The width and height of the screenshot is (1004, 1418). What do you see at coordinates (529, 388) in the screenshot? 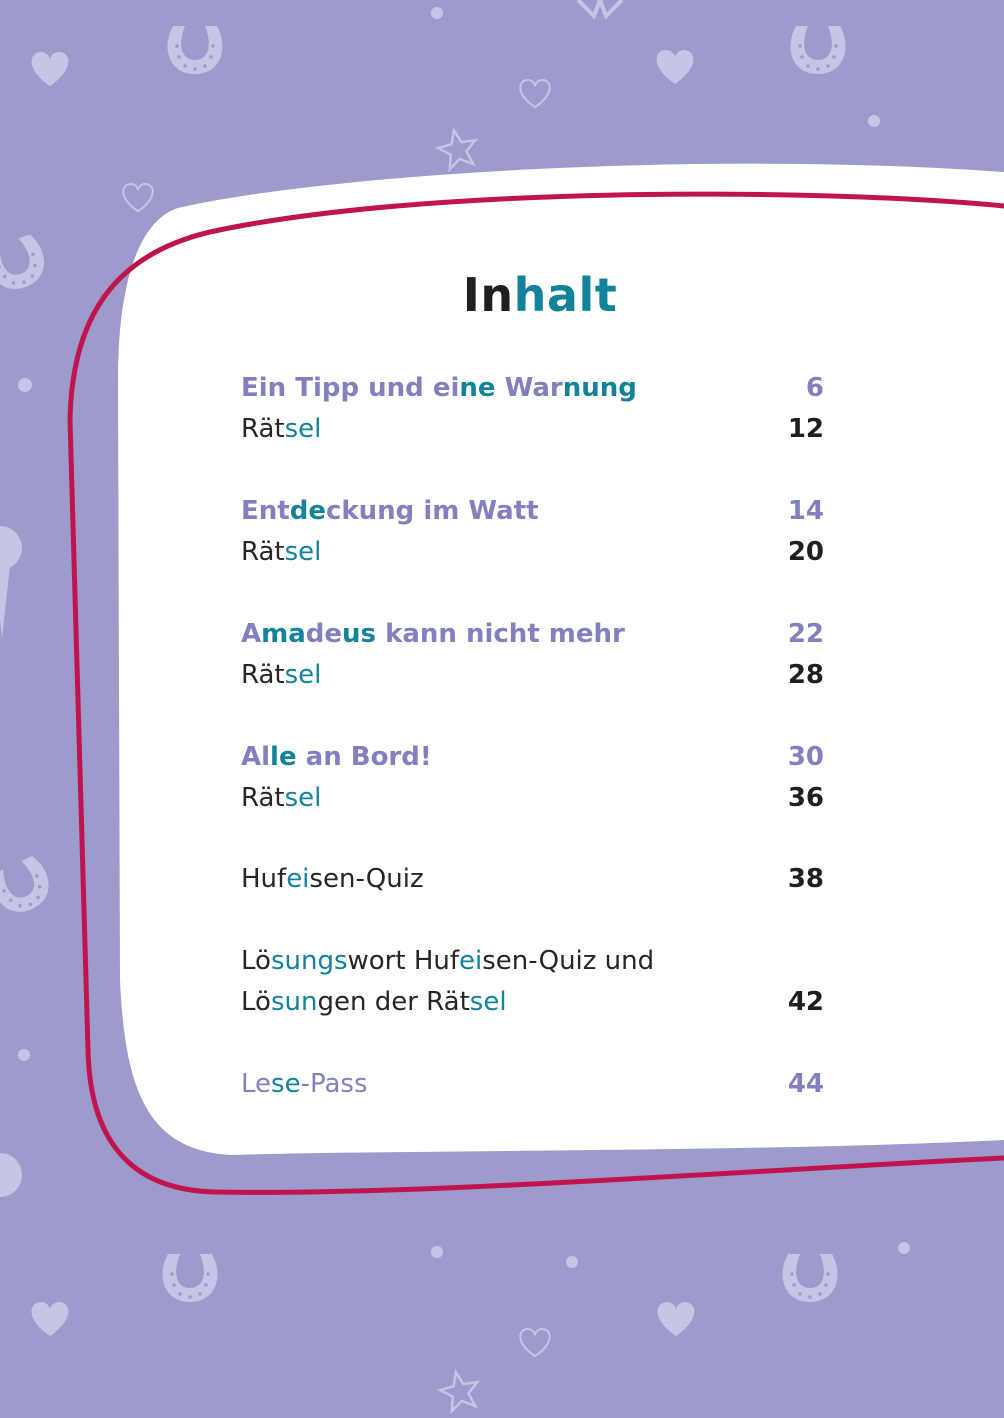
I see `syllable: War` at bounding box center [529, 388].